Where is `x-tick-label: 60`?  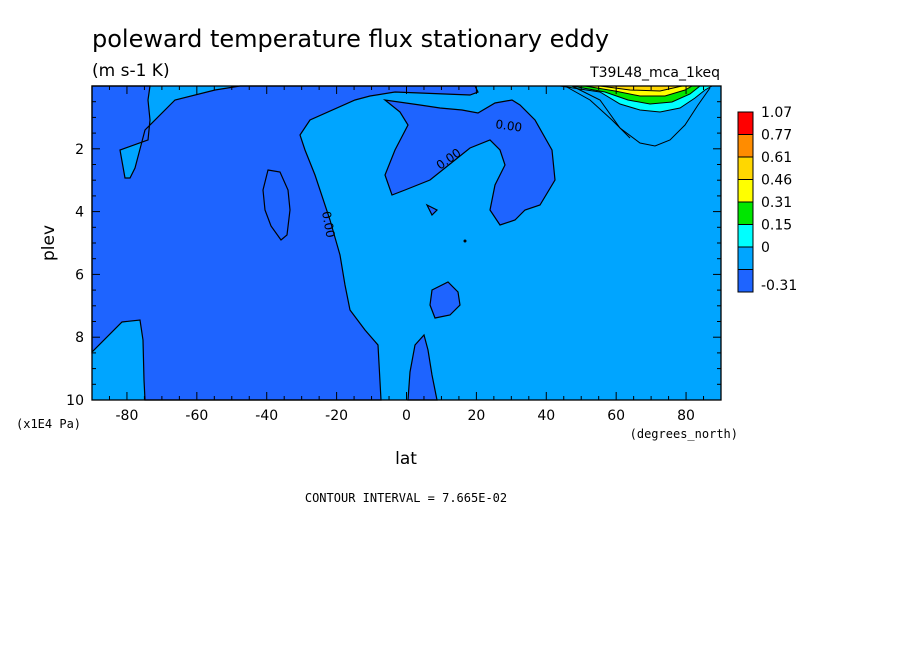
x-tick-label: 60 is located at coordinates (616, 416).